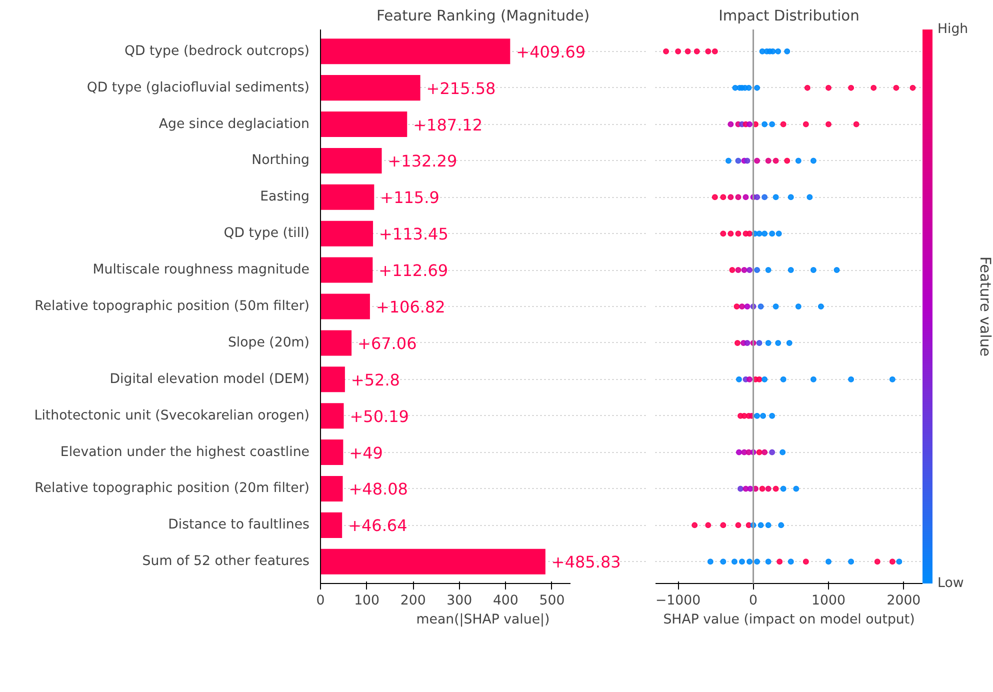 The width and height of the screenshot is (993, 692). I want to click on data-label: +48.08, so click(378, 489).